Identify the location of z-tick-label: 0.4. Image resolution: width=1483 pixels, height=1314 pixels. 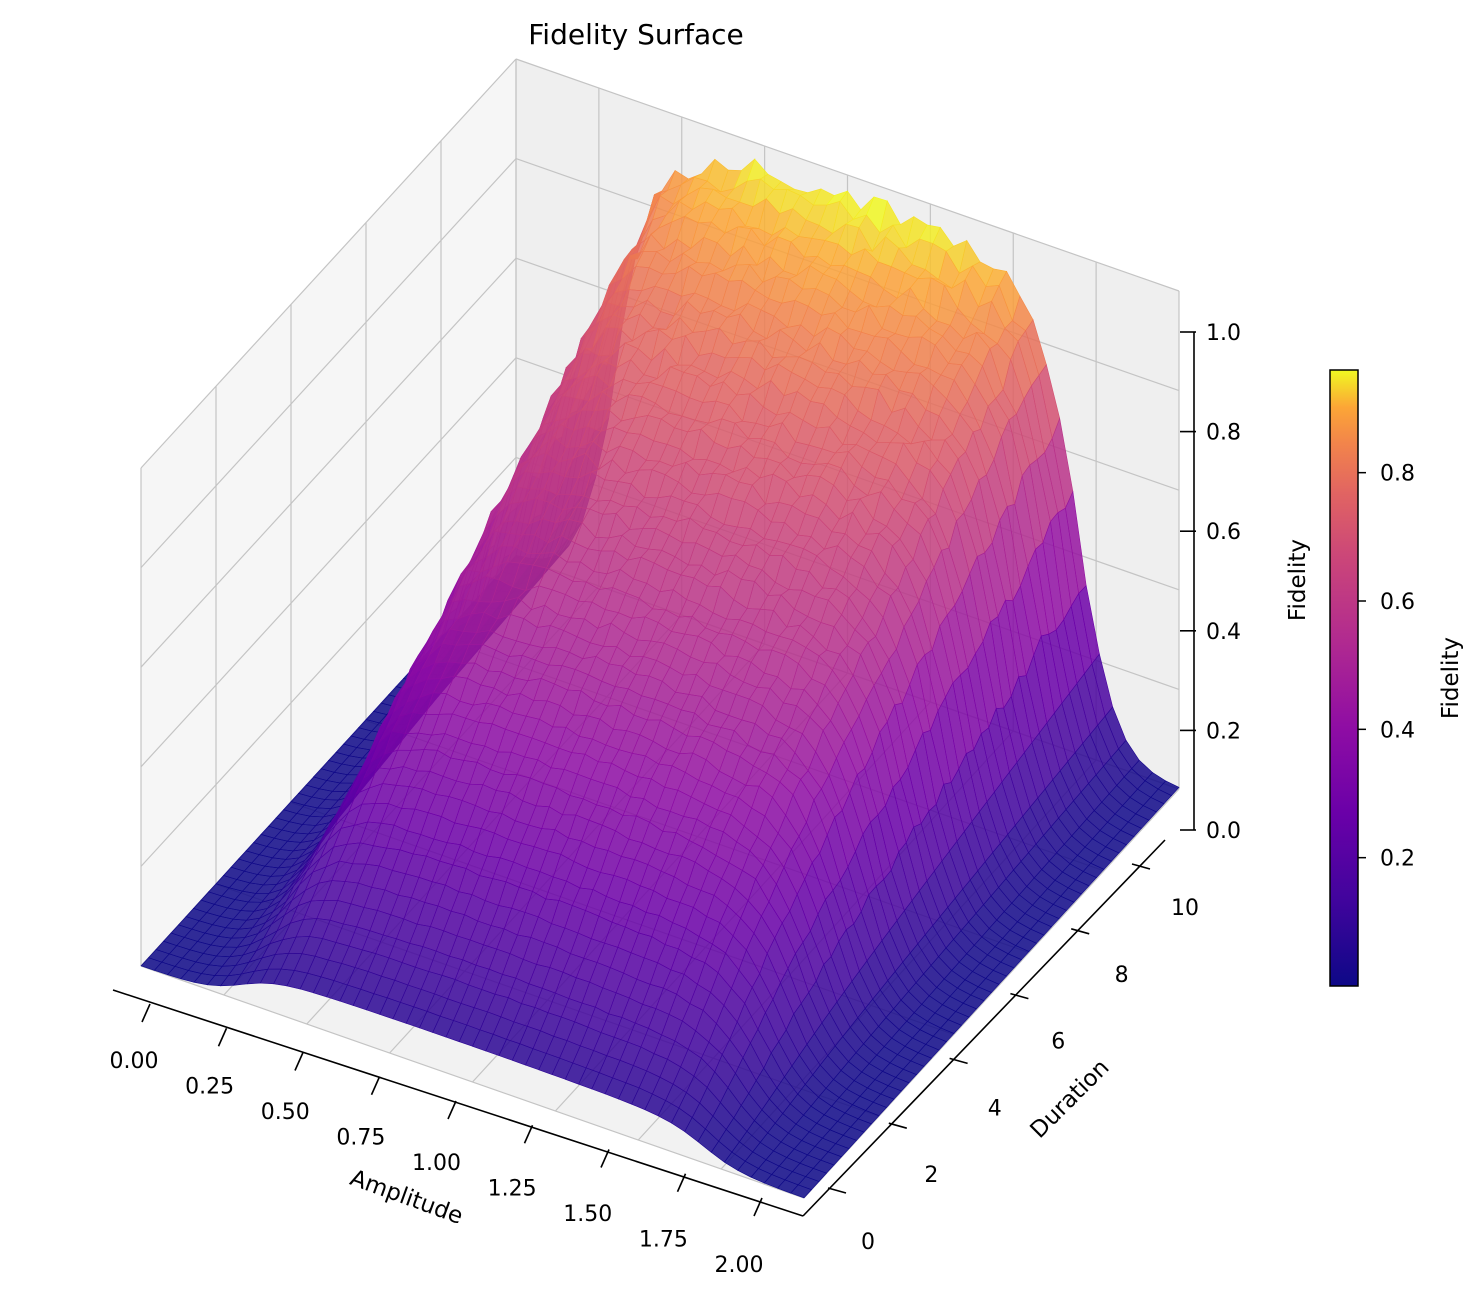
(1223, 632).